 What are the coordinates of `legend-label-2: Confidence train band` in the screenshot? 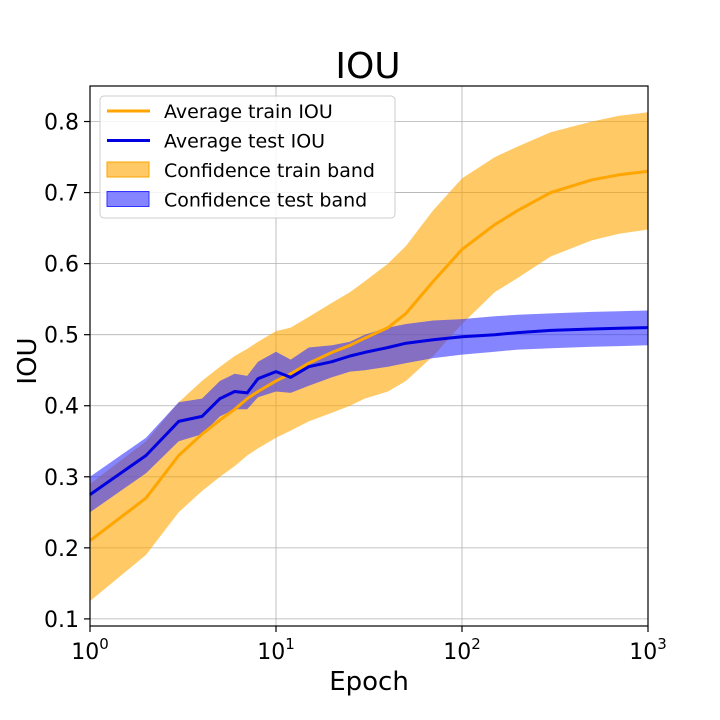 It's located at (269, 171).